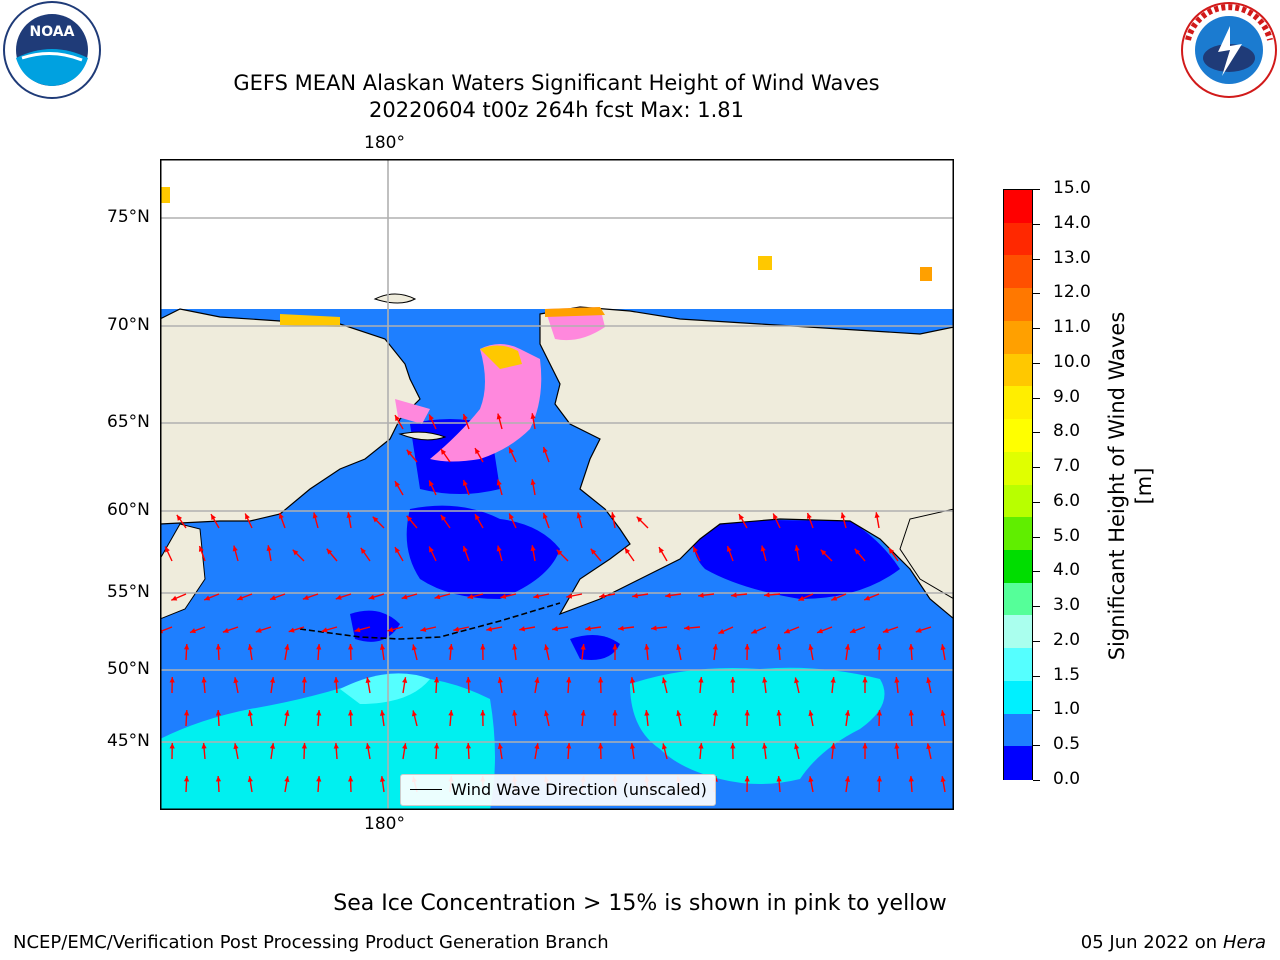 The width and height of the screenshot is (1280, 960). I want to click on colorbar-tick-label: 7.0, so click(1067, 466).